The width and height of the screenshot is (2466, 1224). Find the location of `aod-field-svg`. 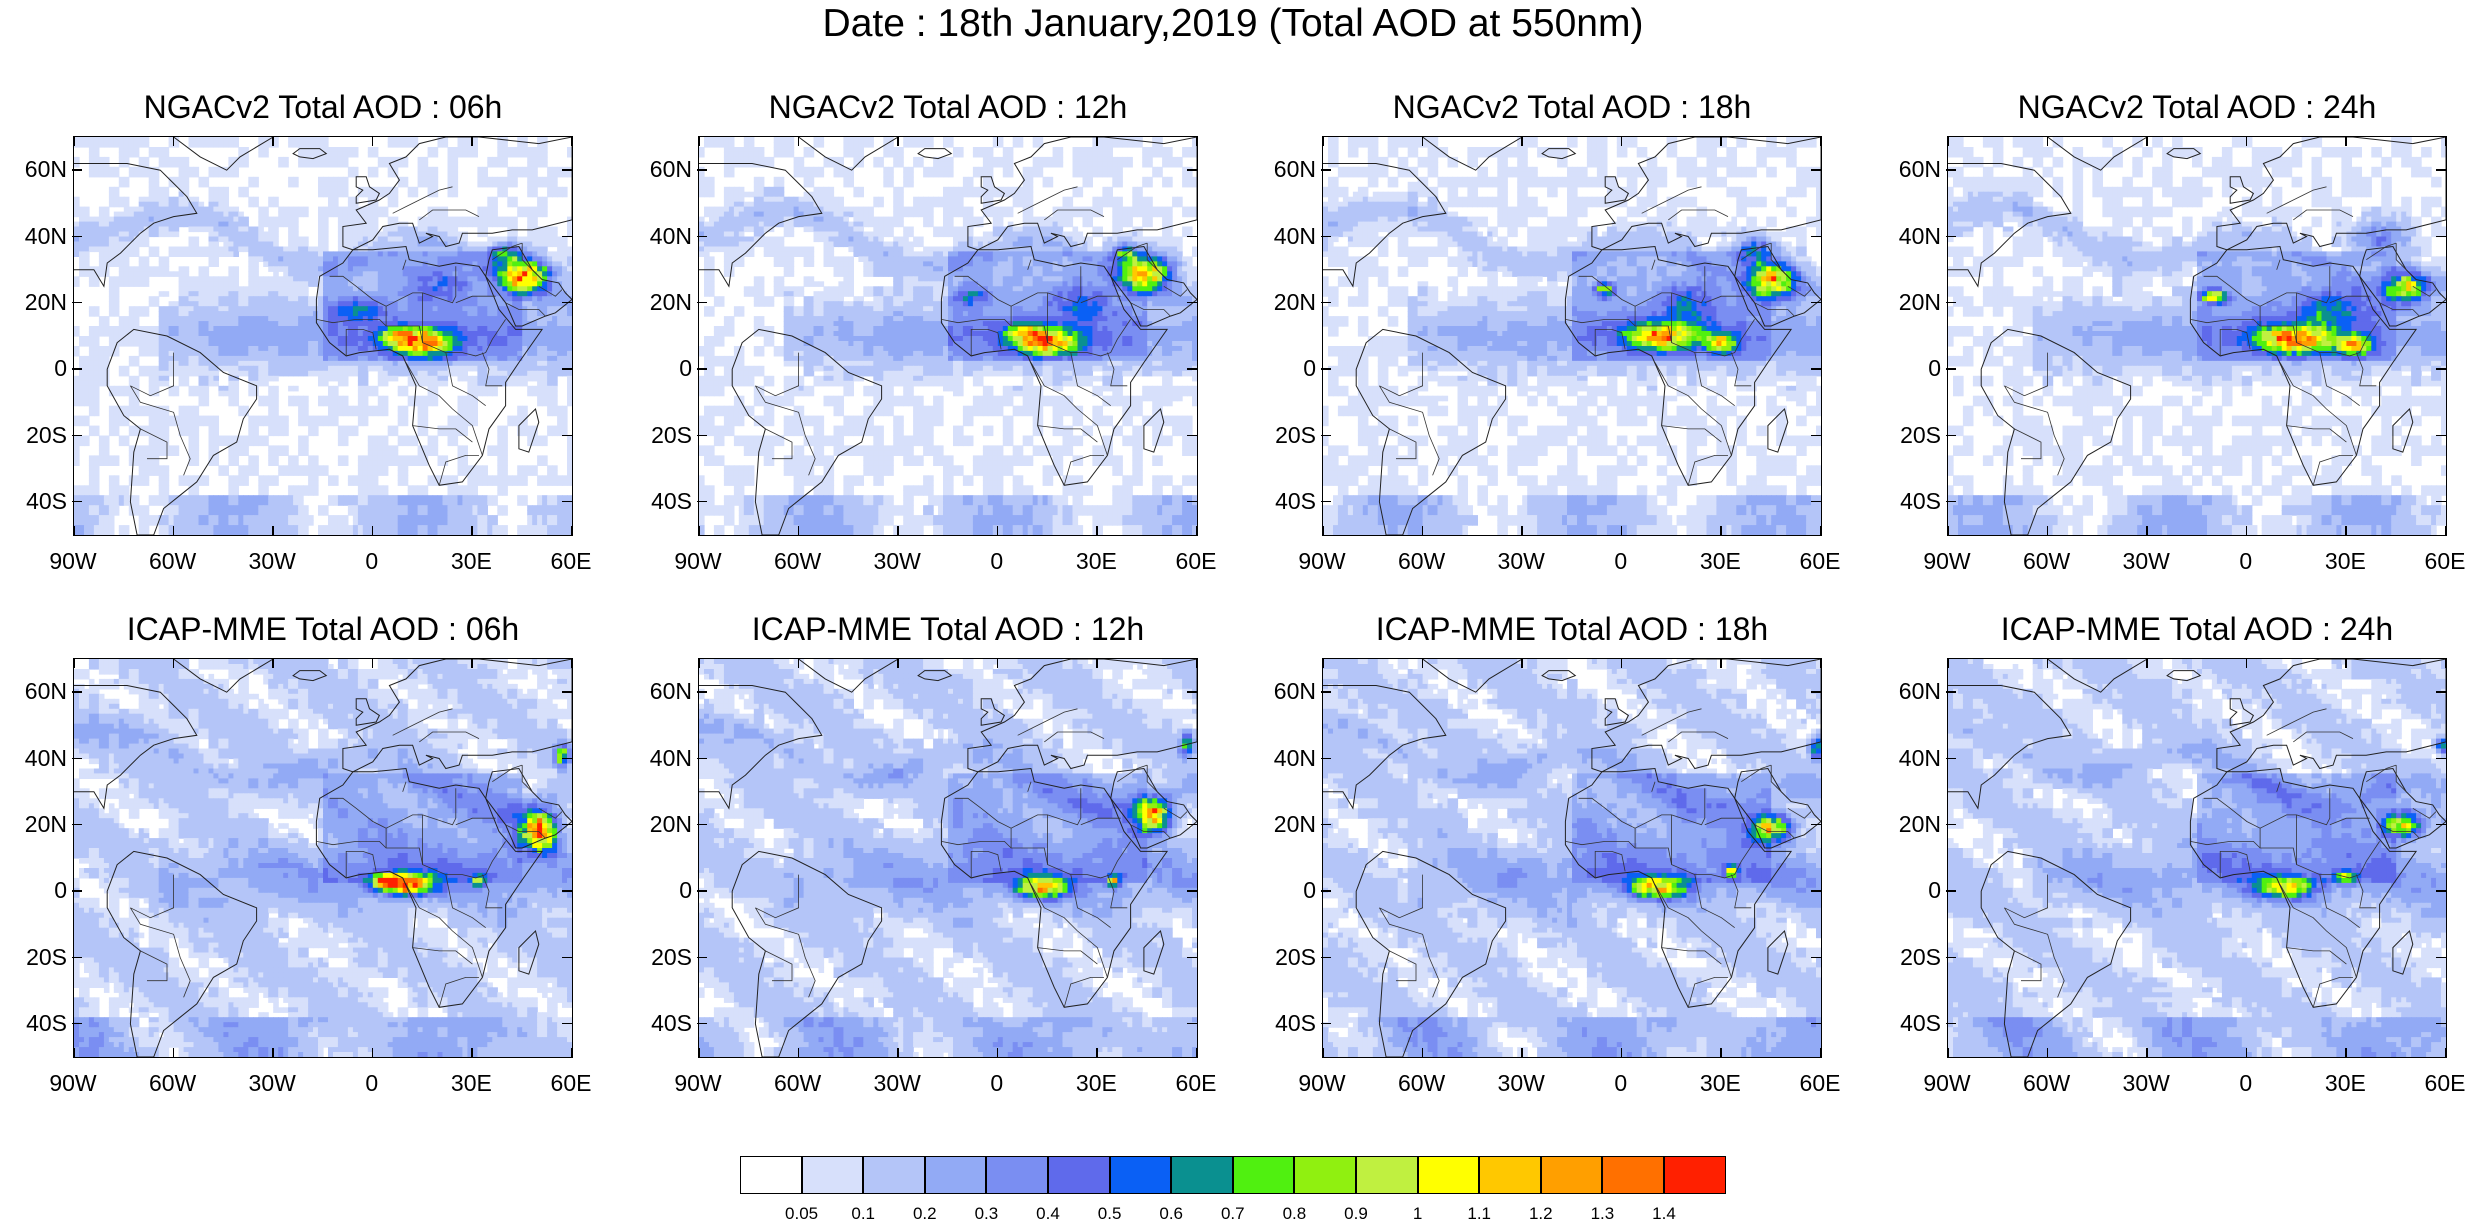

aod-field-svg is located at coordinates (948, 858).